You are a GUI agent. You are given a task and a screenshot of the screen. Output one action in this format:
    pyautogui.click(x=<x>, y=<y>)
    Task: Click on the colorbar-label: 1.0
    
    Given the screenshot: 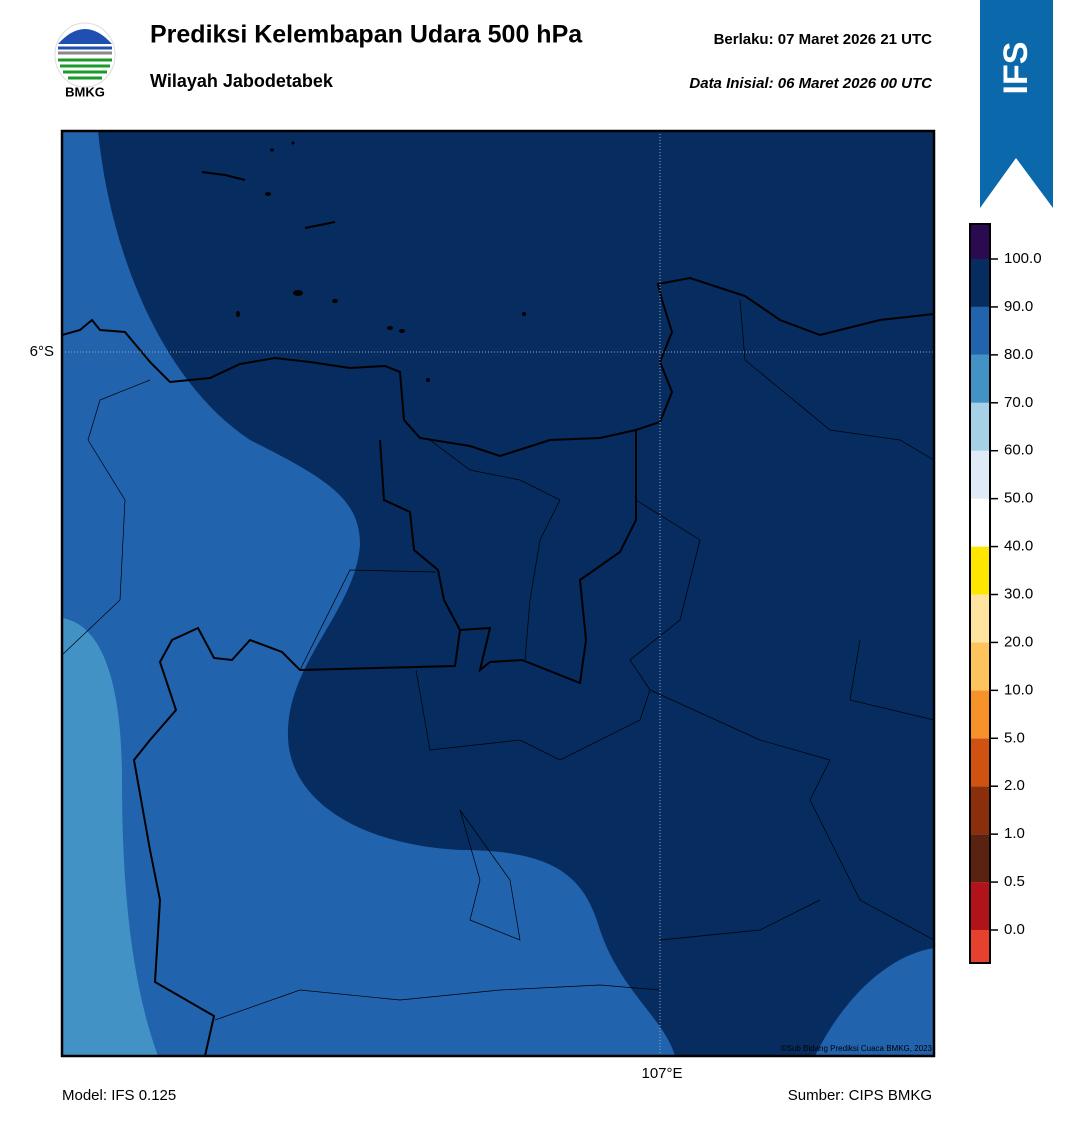 What is the action you would take?
    pyautogui.click(x=1014, y=833)
    